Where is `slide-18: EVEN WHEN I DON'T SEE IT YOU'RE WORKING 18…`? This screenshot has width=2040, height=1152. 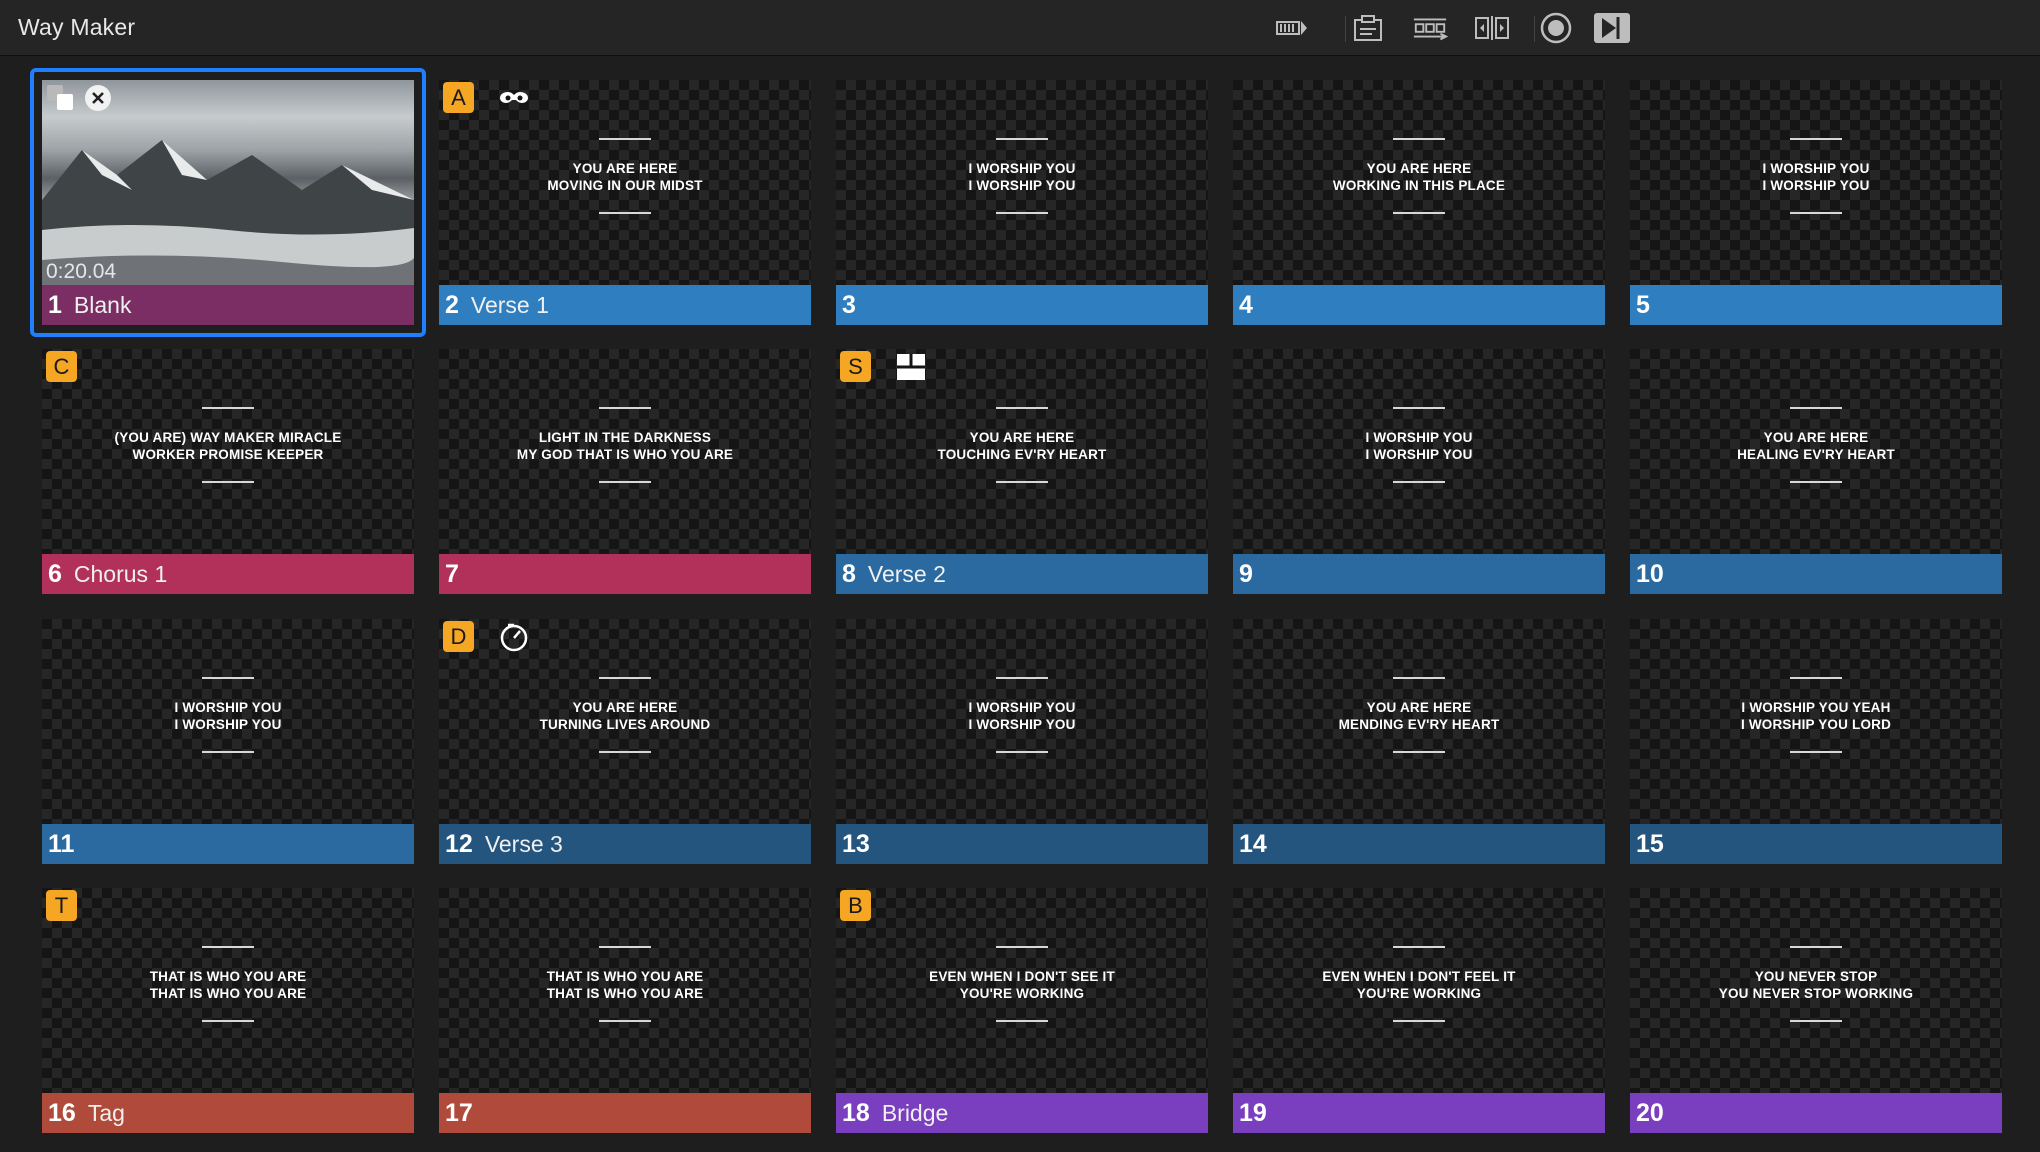 slide-18: EVEN WHEN I DON'T SEE IT YOU'RE WORKING 18… is located at coordinates (1022, 1010).